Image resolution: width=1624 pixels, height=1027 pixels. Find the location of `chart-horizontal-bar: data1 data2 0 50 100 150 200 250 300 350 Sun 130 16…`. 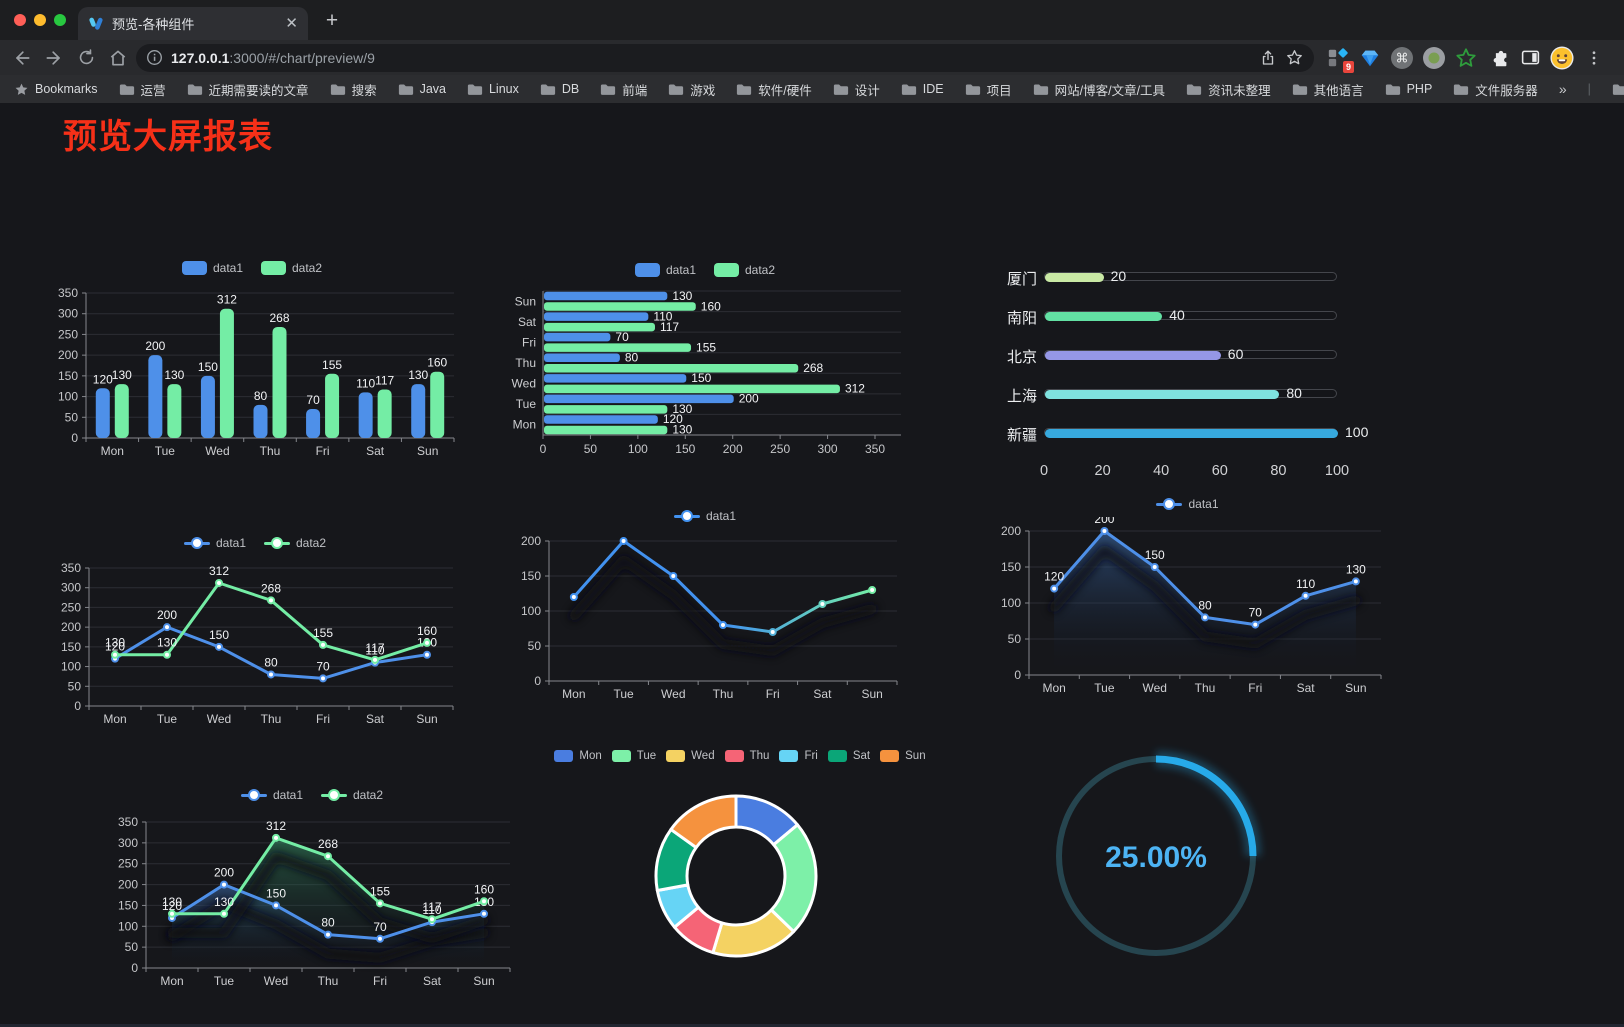

chart-horizontal-bar: data1 data2 0 50 100 150 200 250 300 350 Sun 130 16… is located at coordinates (705, 365).